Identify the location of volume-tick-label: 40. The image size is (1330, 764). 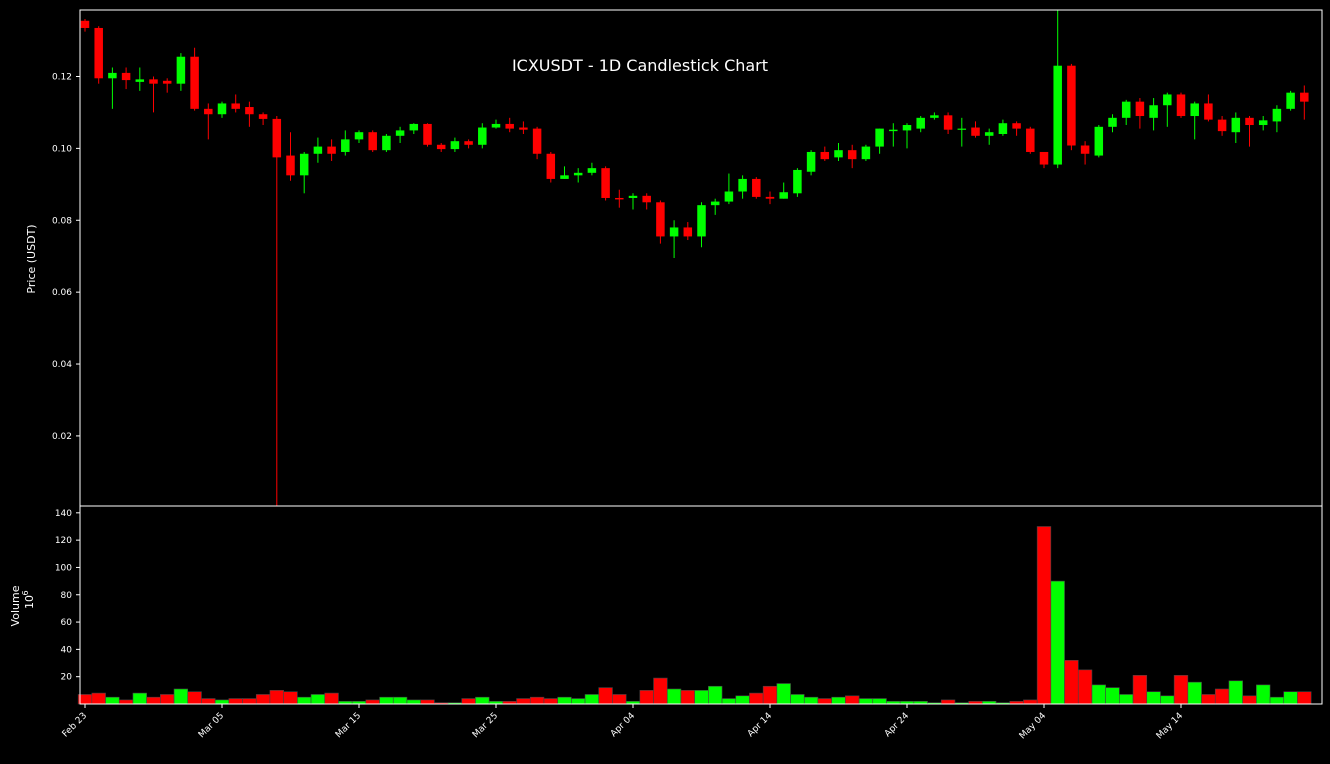
(67, 650).